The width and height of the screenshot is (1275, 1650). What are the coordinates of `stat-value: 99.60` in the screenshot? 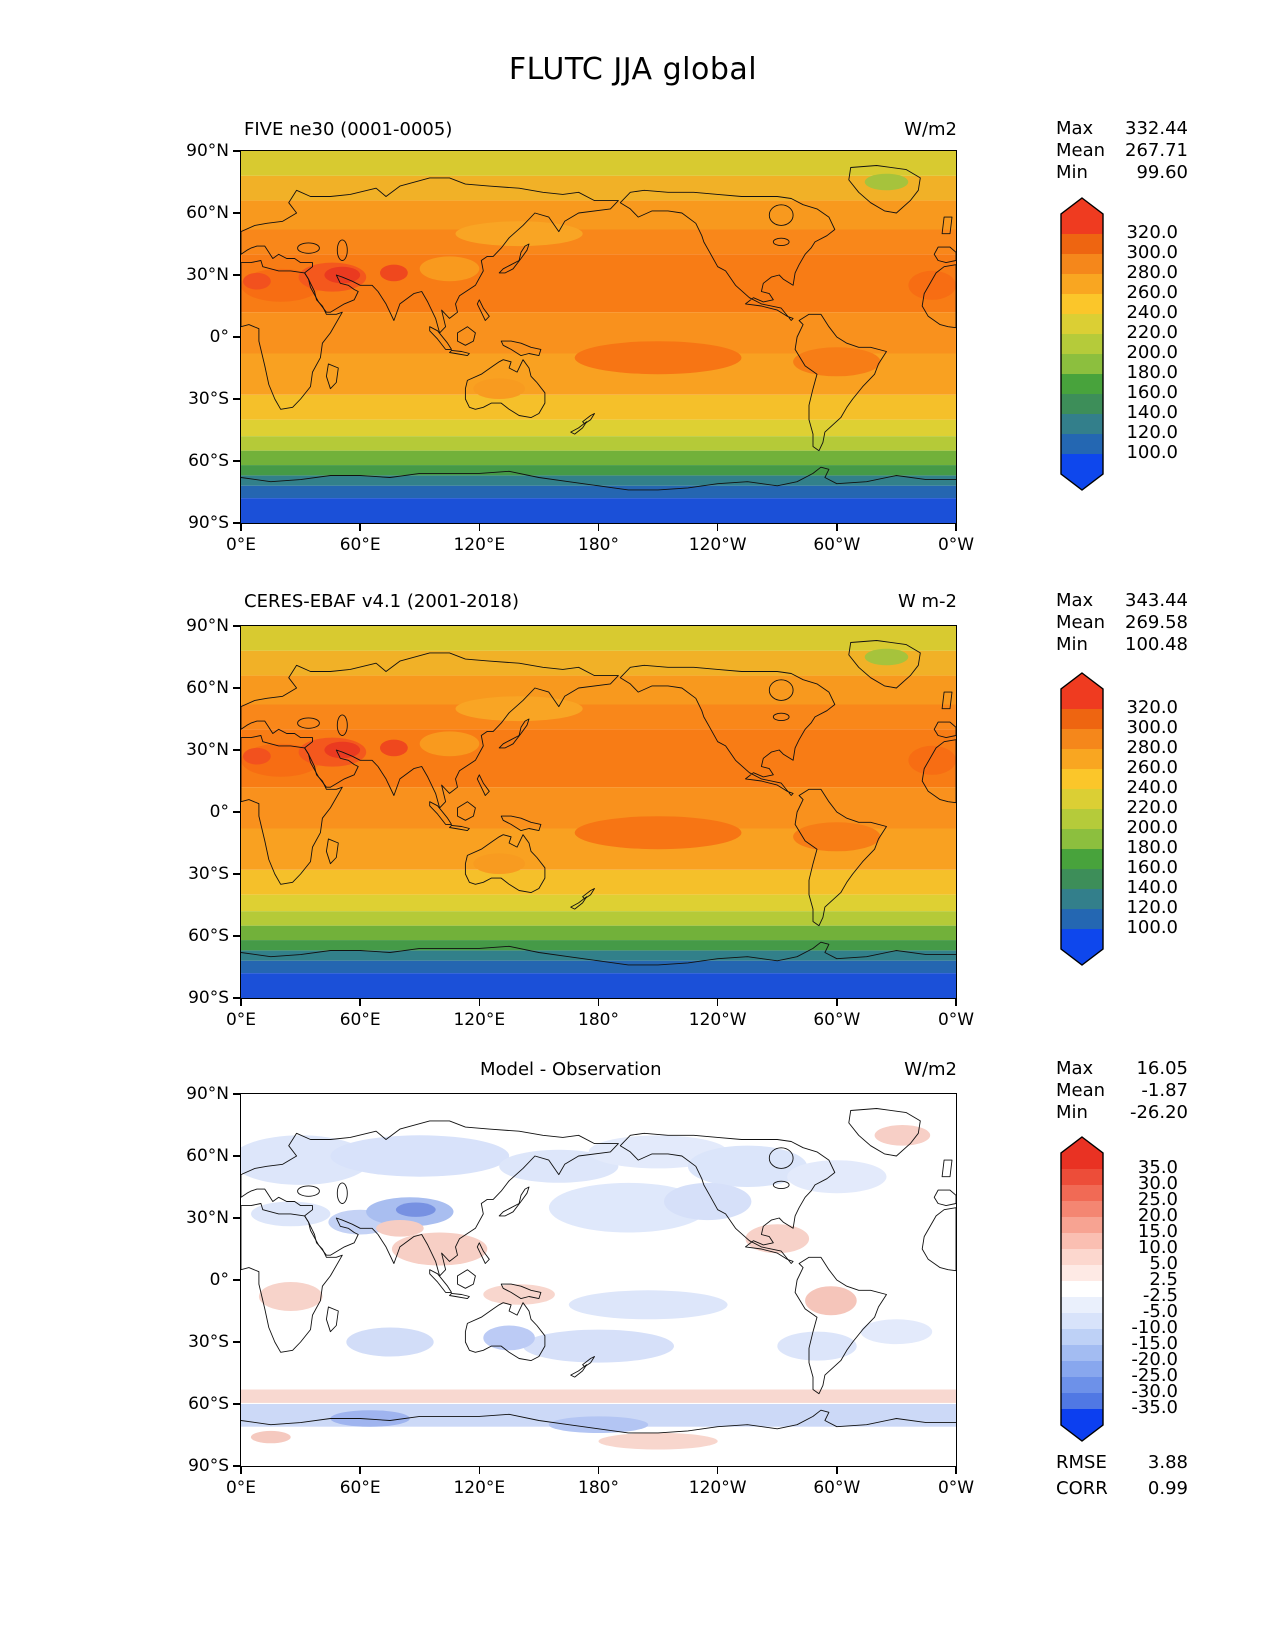 It's located at (1162, 172).